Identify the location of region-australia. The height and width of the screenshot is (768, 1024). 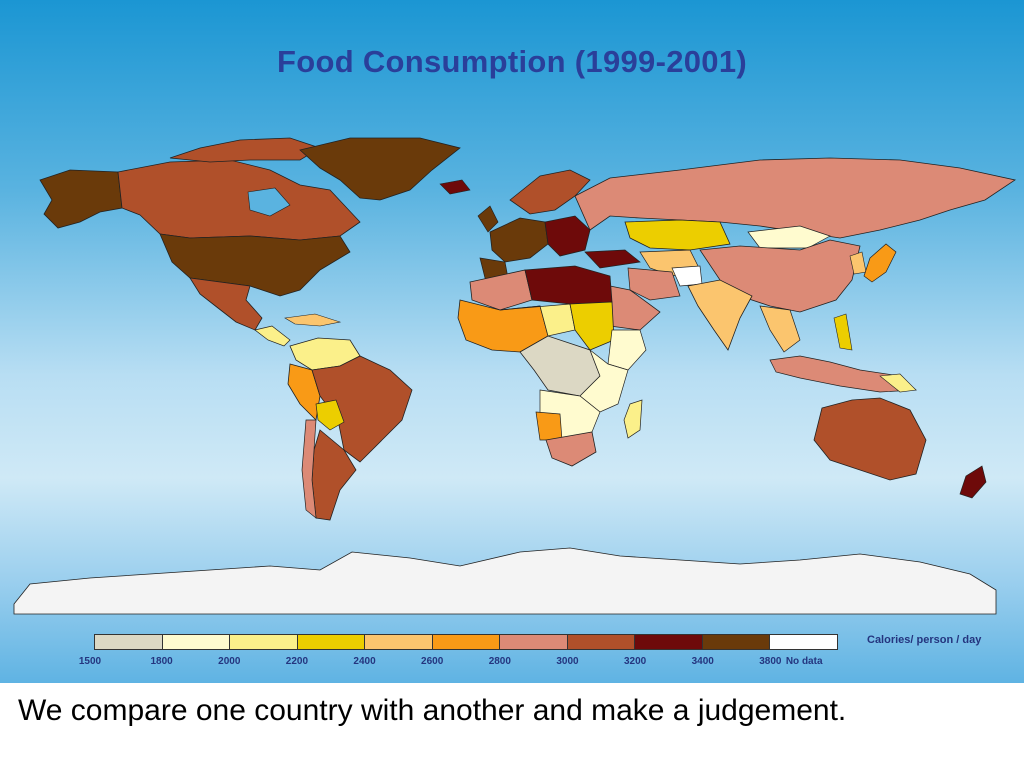
(870, 439).